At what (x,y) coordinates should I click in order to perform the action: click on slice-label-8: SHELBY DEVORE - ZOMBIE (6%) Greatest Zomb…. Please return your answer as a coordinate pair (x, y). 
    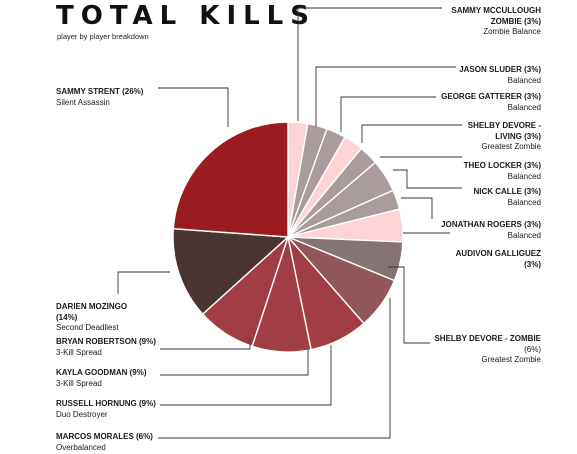
    Looking at the image, I should click on (471, 350).